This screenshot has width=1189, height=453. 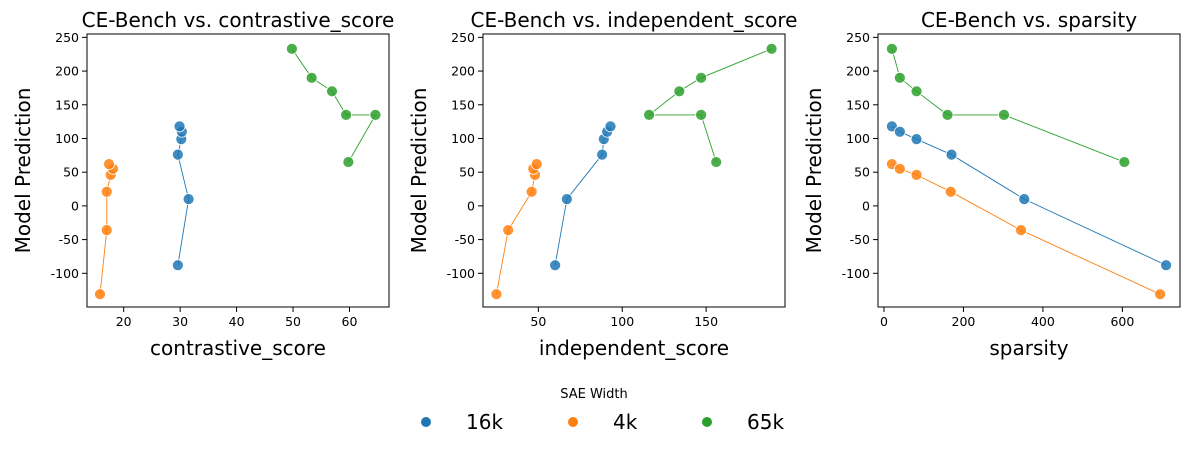 I want to click on x-tick-label: 600, so click(x=1122, y=321).